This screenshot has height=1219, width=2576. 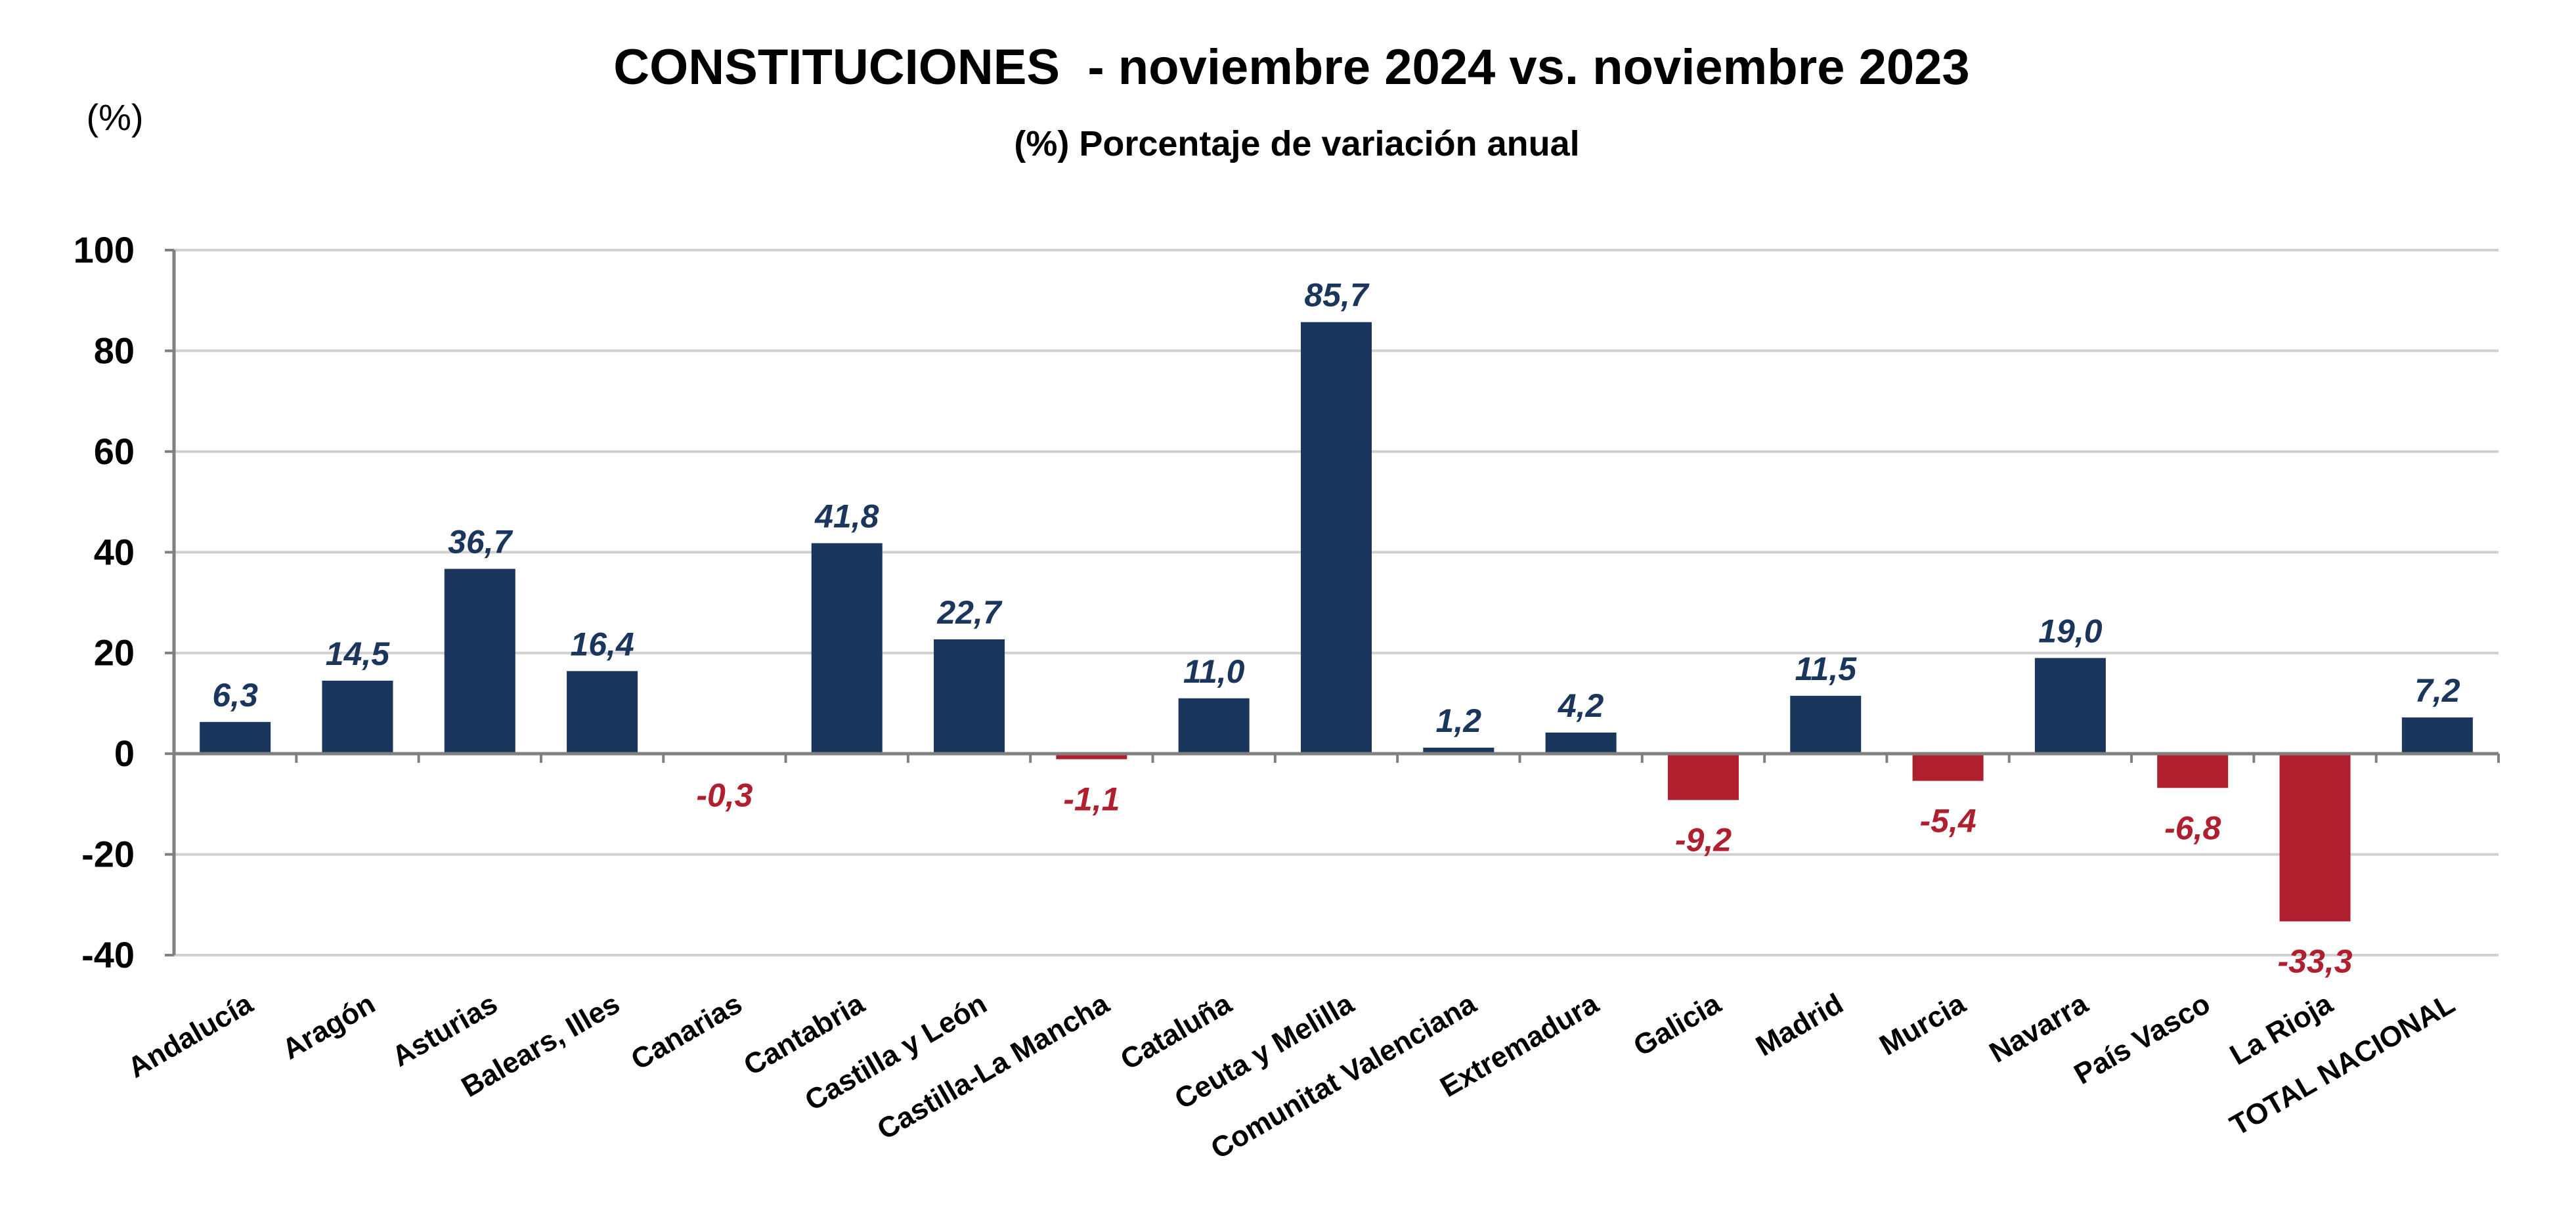 I want to click on category-label: Castilla-La Mancha, so click(x=993, y=1066).